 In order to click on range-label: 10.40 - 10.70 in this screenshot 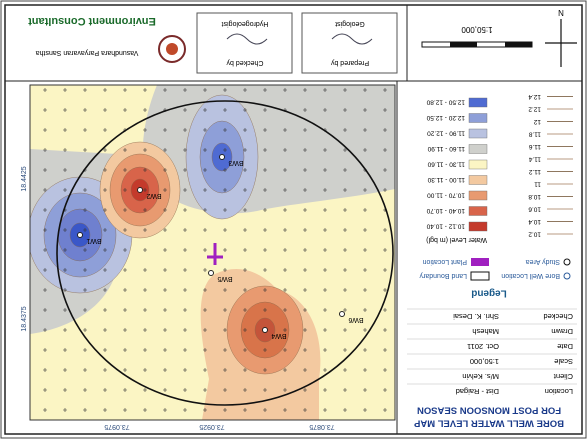, I will do `click(445, 210)`.